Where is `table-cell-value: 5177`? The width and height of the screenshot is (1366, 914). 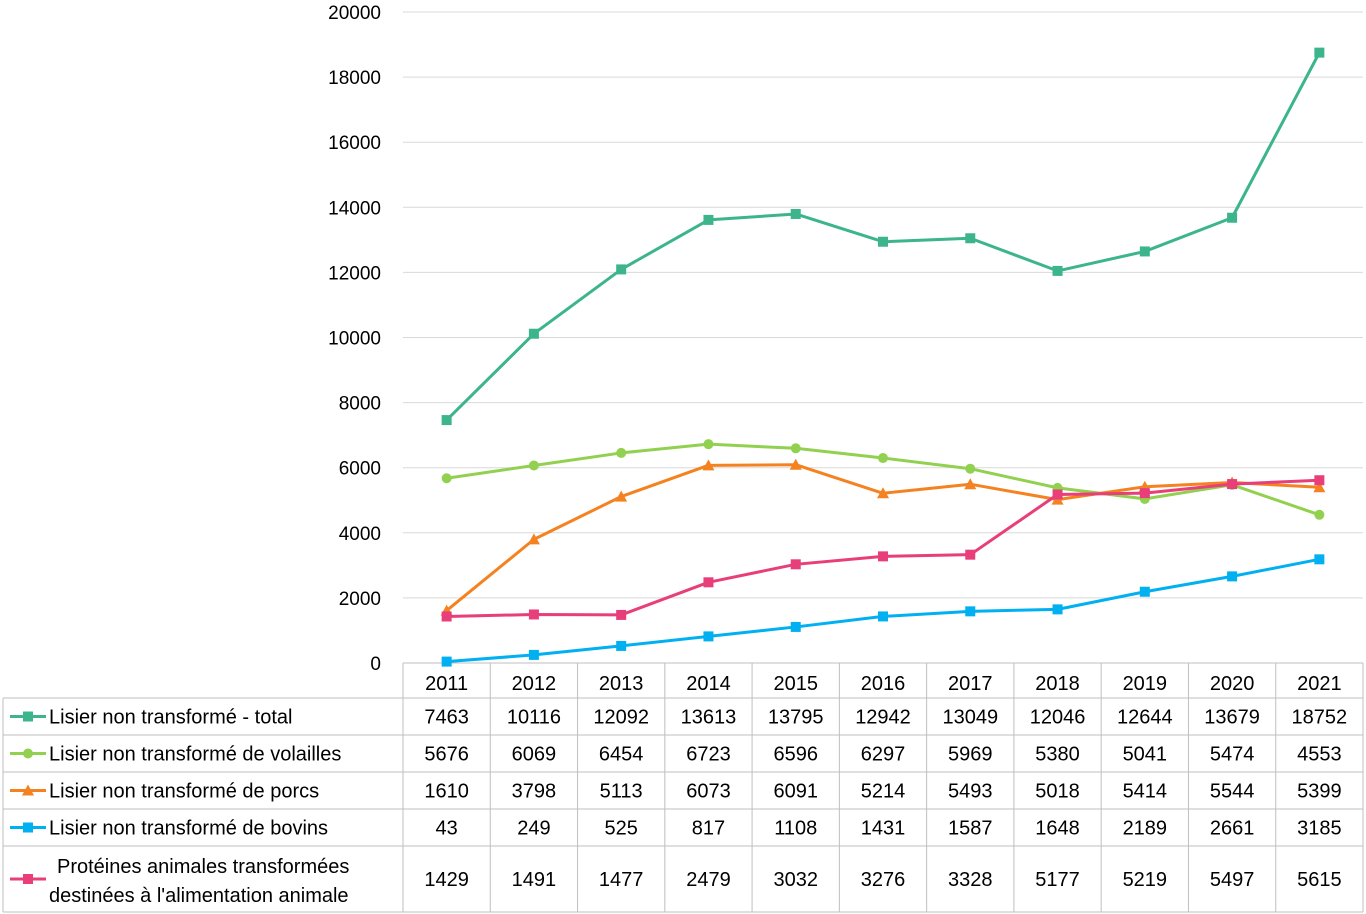
table-cell-value: 5177 is located at coordinates (1057, 880).